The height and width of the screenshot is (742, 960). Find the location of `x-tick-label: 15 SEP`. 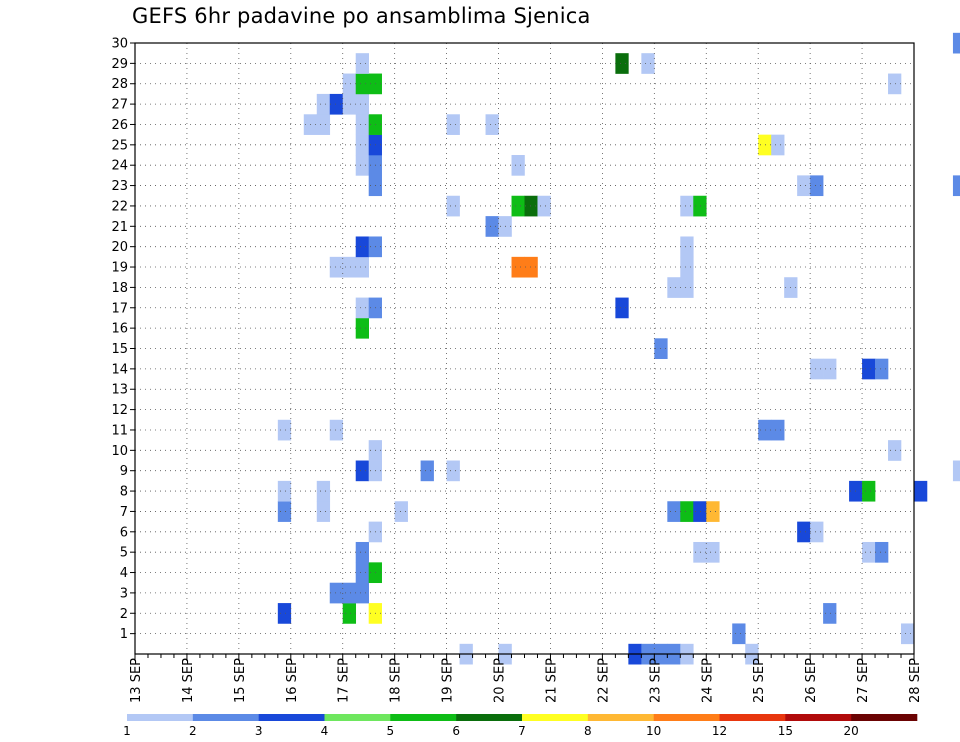

x-tick-label: 15 SEP is located at coordinates (240, 680).